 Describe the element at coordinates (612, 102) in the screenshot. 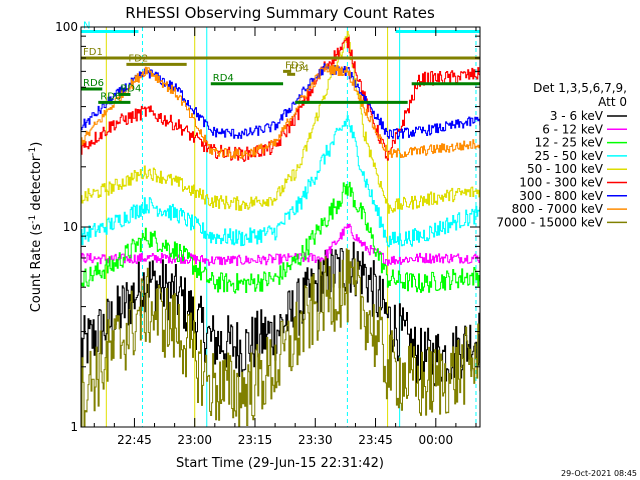

I see `legend-header-attenuator: Att 0` at that location.